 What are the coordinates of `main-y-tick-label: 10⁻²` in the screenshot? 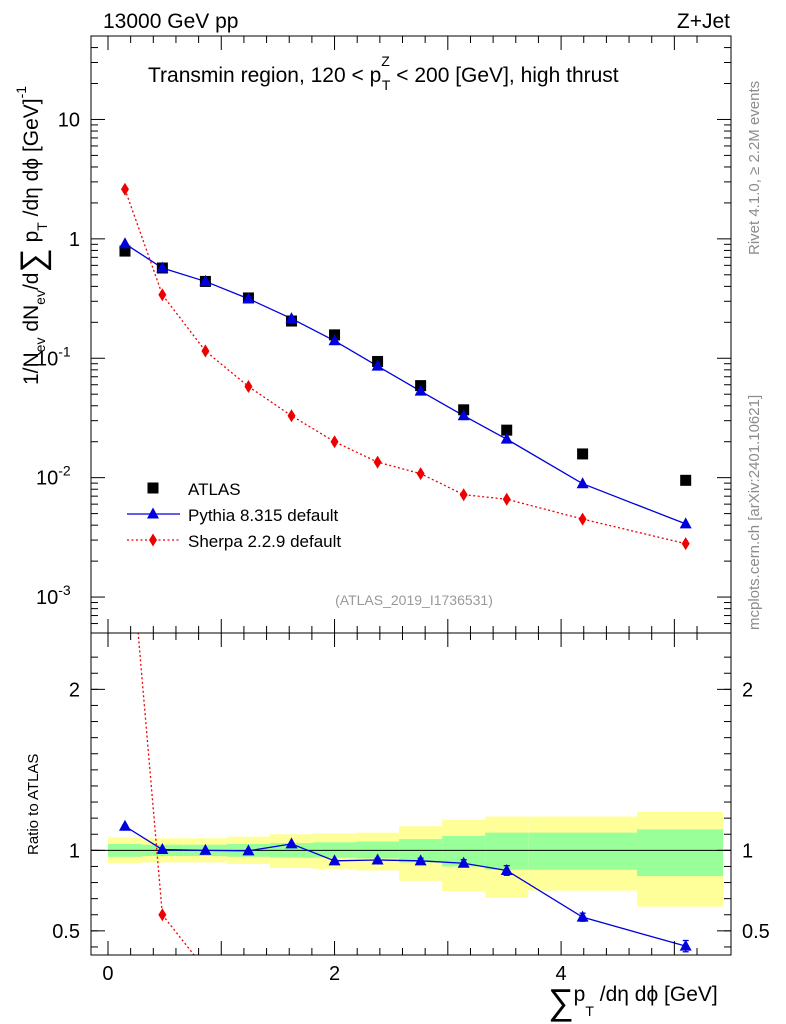 It's located at (53, 476).